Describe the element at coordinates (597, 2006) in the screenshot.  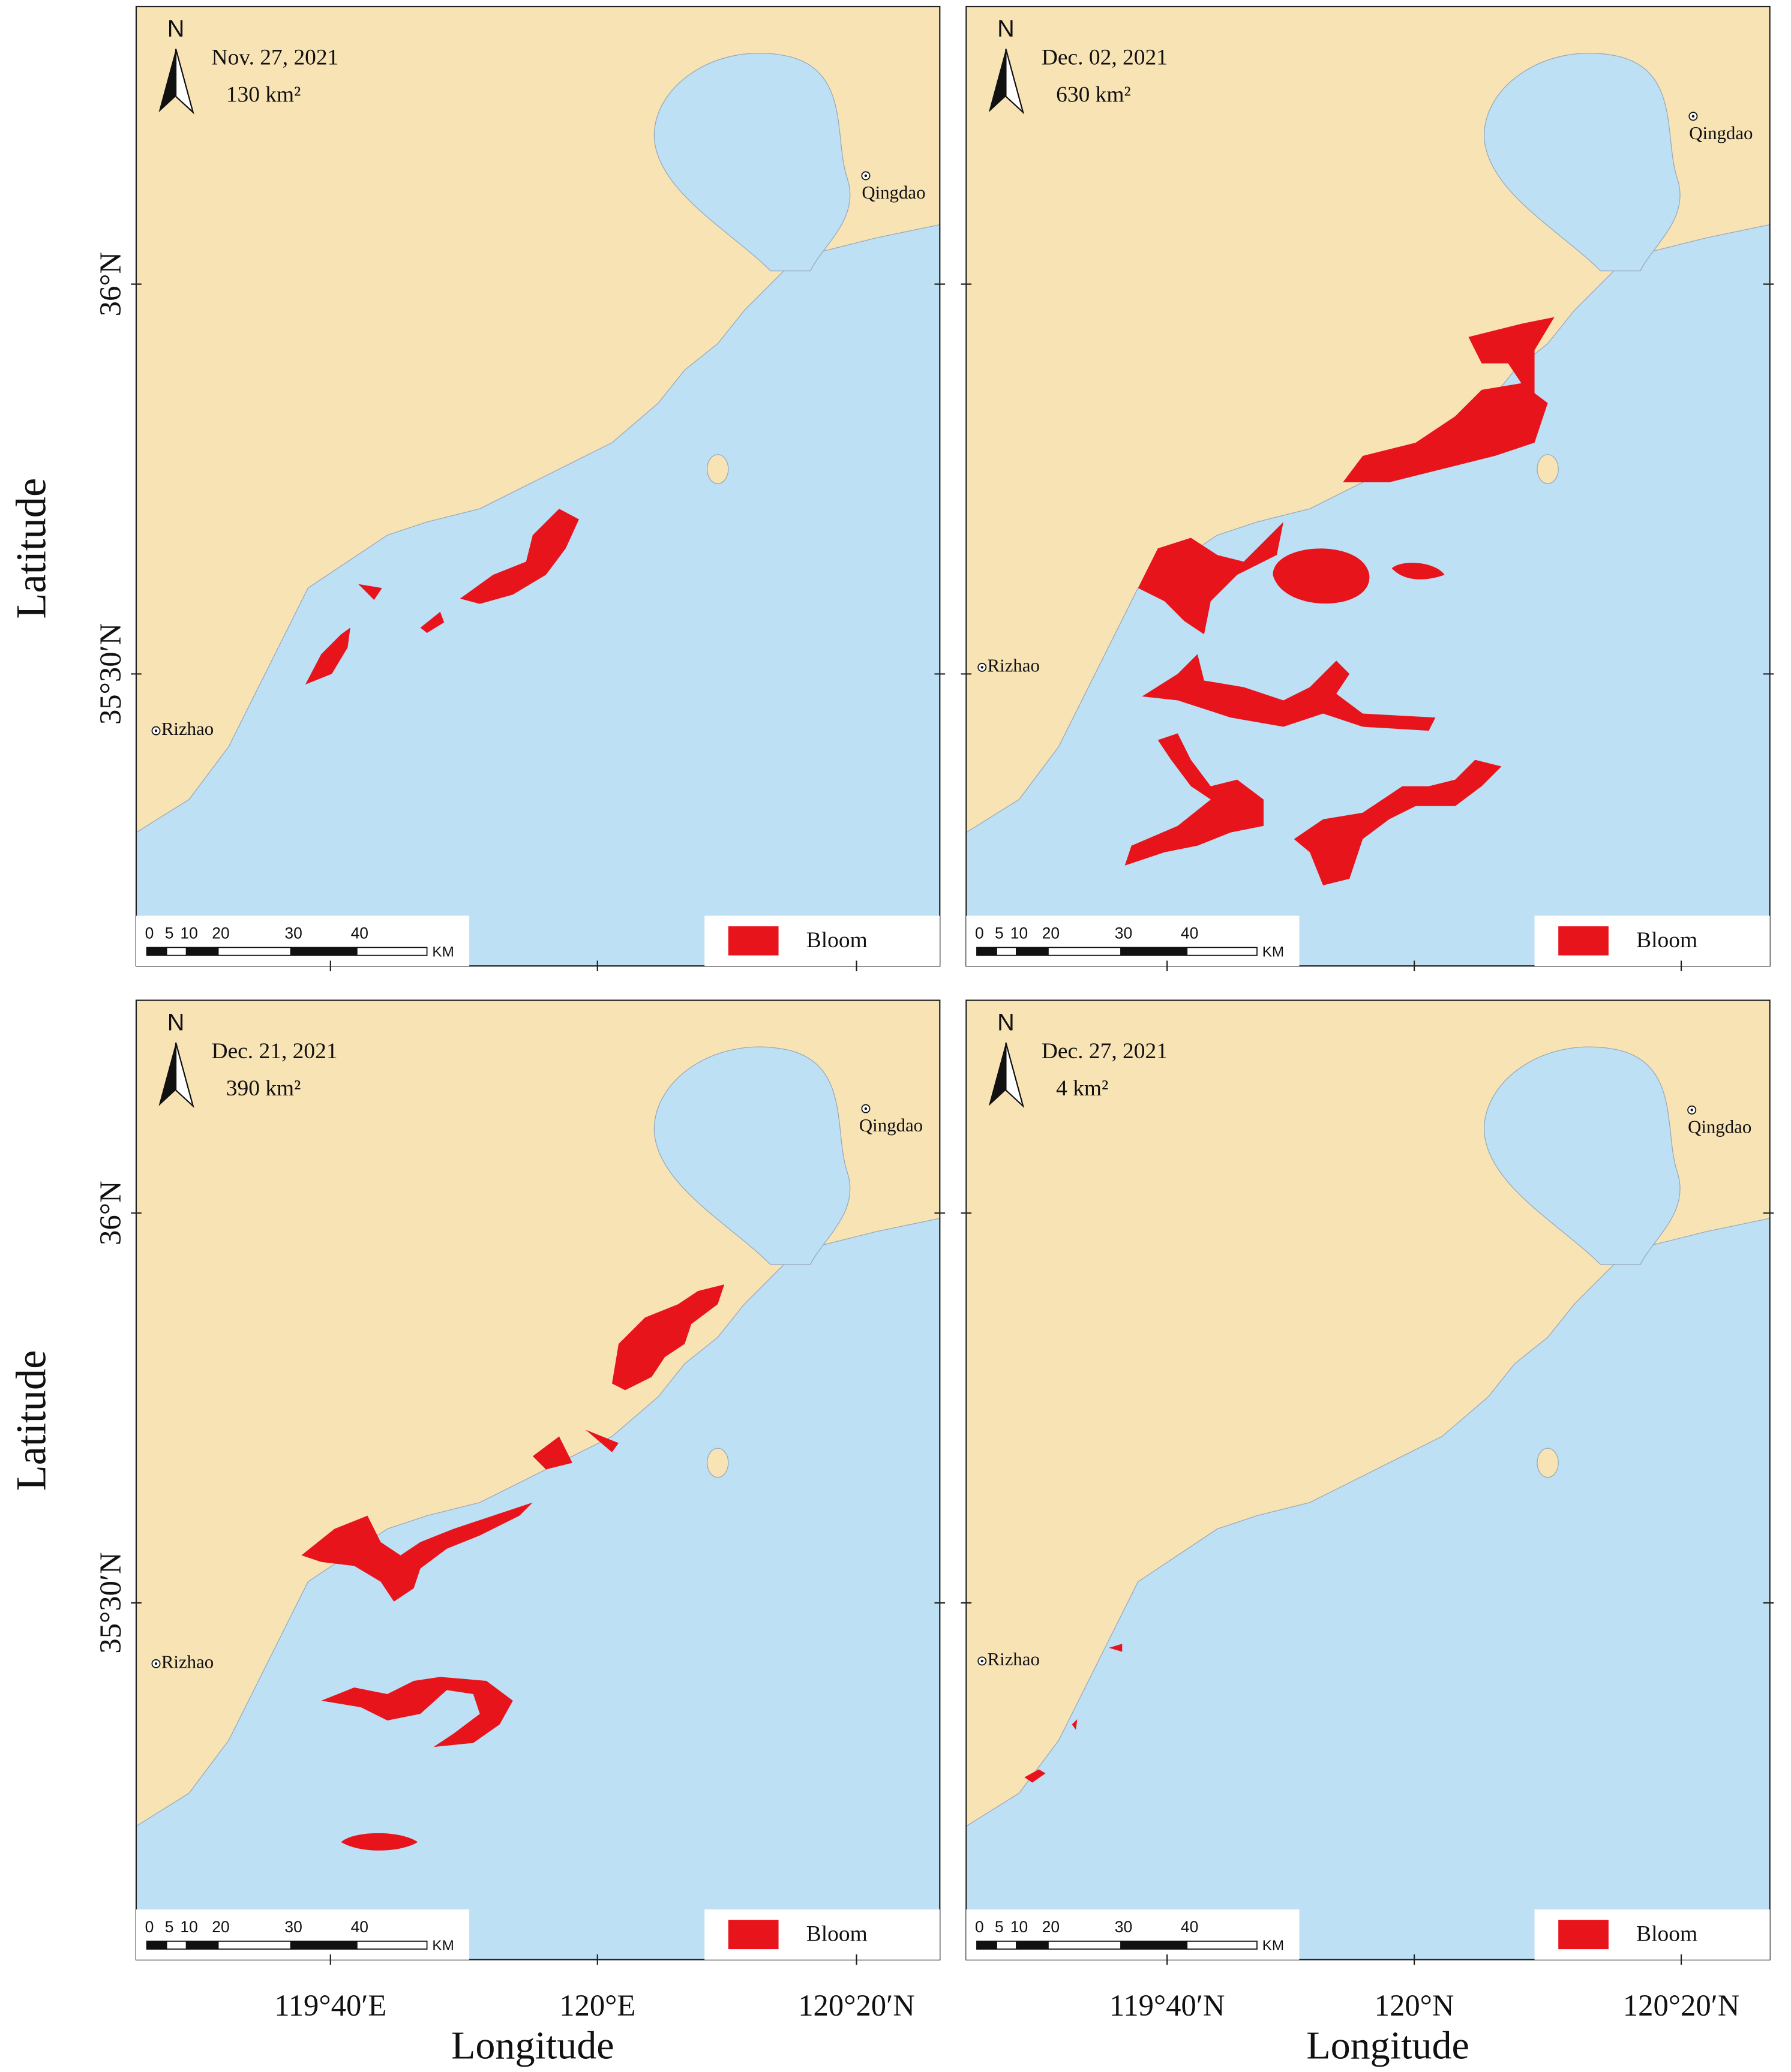
I see `longitude-tick-label: 120°E` at that location.